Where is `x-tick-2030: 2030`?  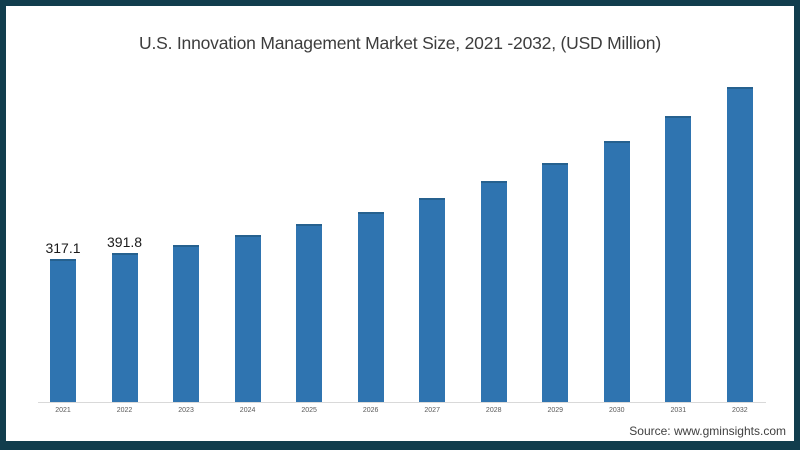
x-tick-2030: 2030 is located at coordinates (616, 410).